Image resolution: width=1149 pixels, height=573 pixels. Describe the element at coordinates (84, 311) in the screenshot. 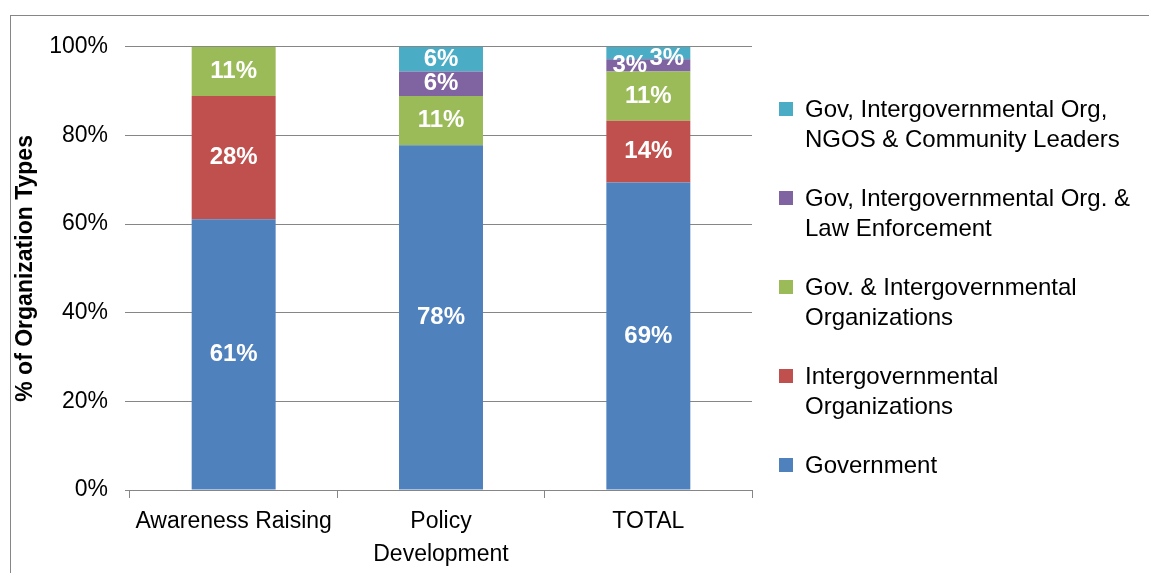

I see `y-tick-label: 40%` at that location.